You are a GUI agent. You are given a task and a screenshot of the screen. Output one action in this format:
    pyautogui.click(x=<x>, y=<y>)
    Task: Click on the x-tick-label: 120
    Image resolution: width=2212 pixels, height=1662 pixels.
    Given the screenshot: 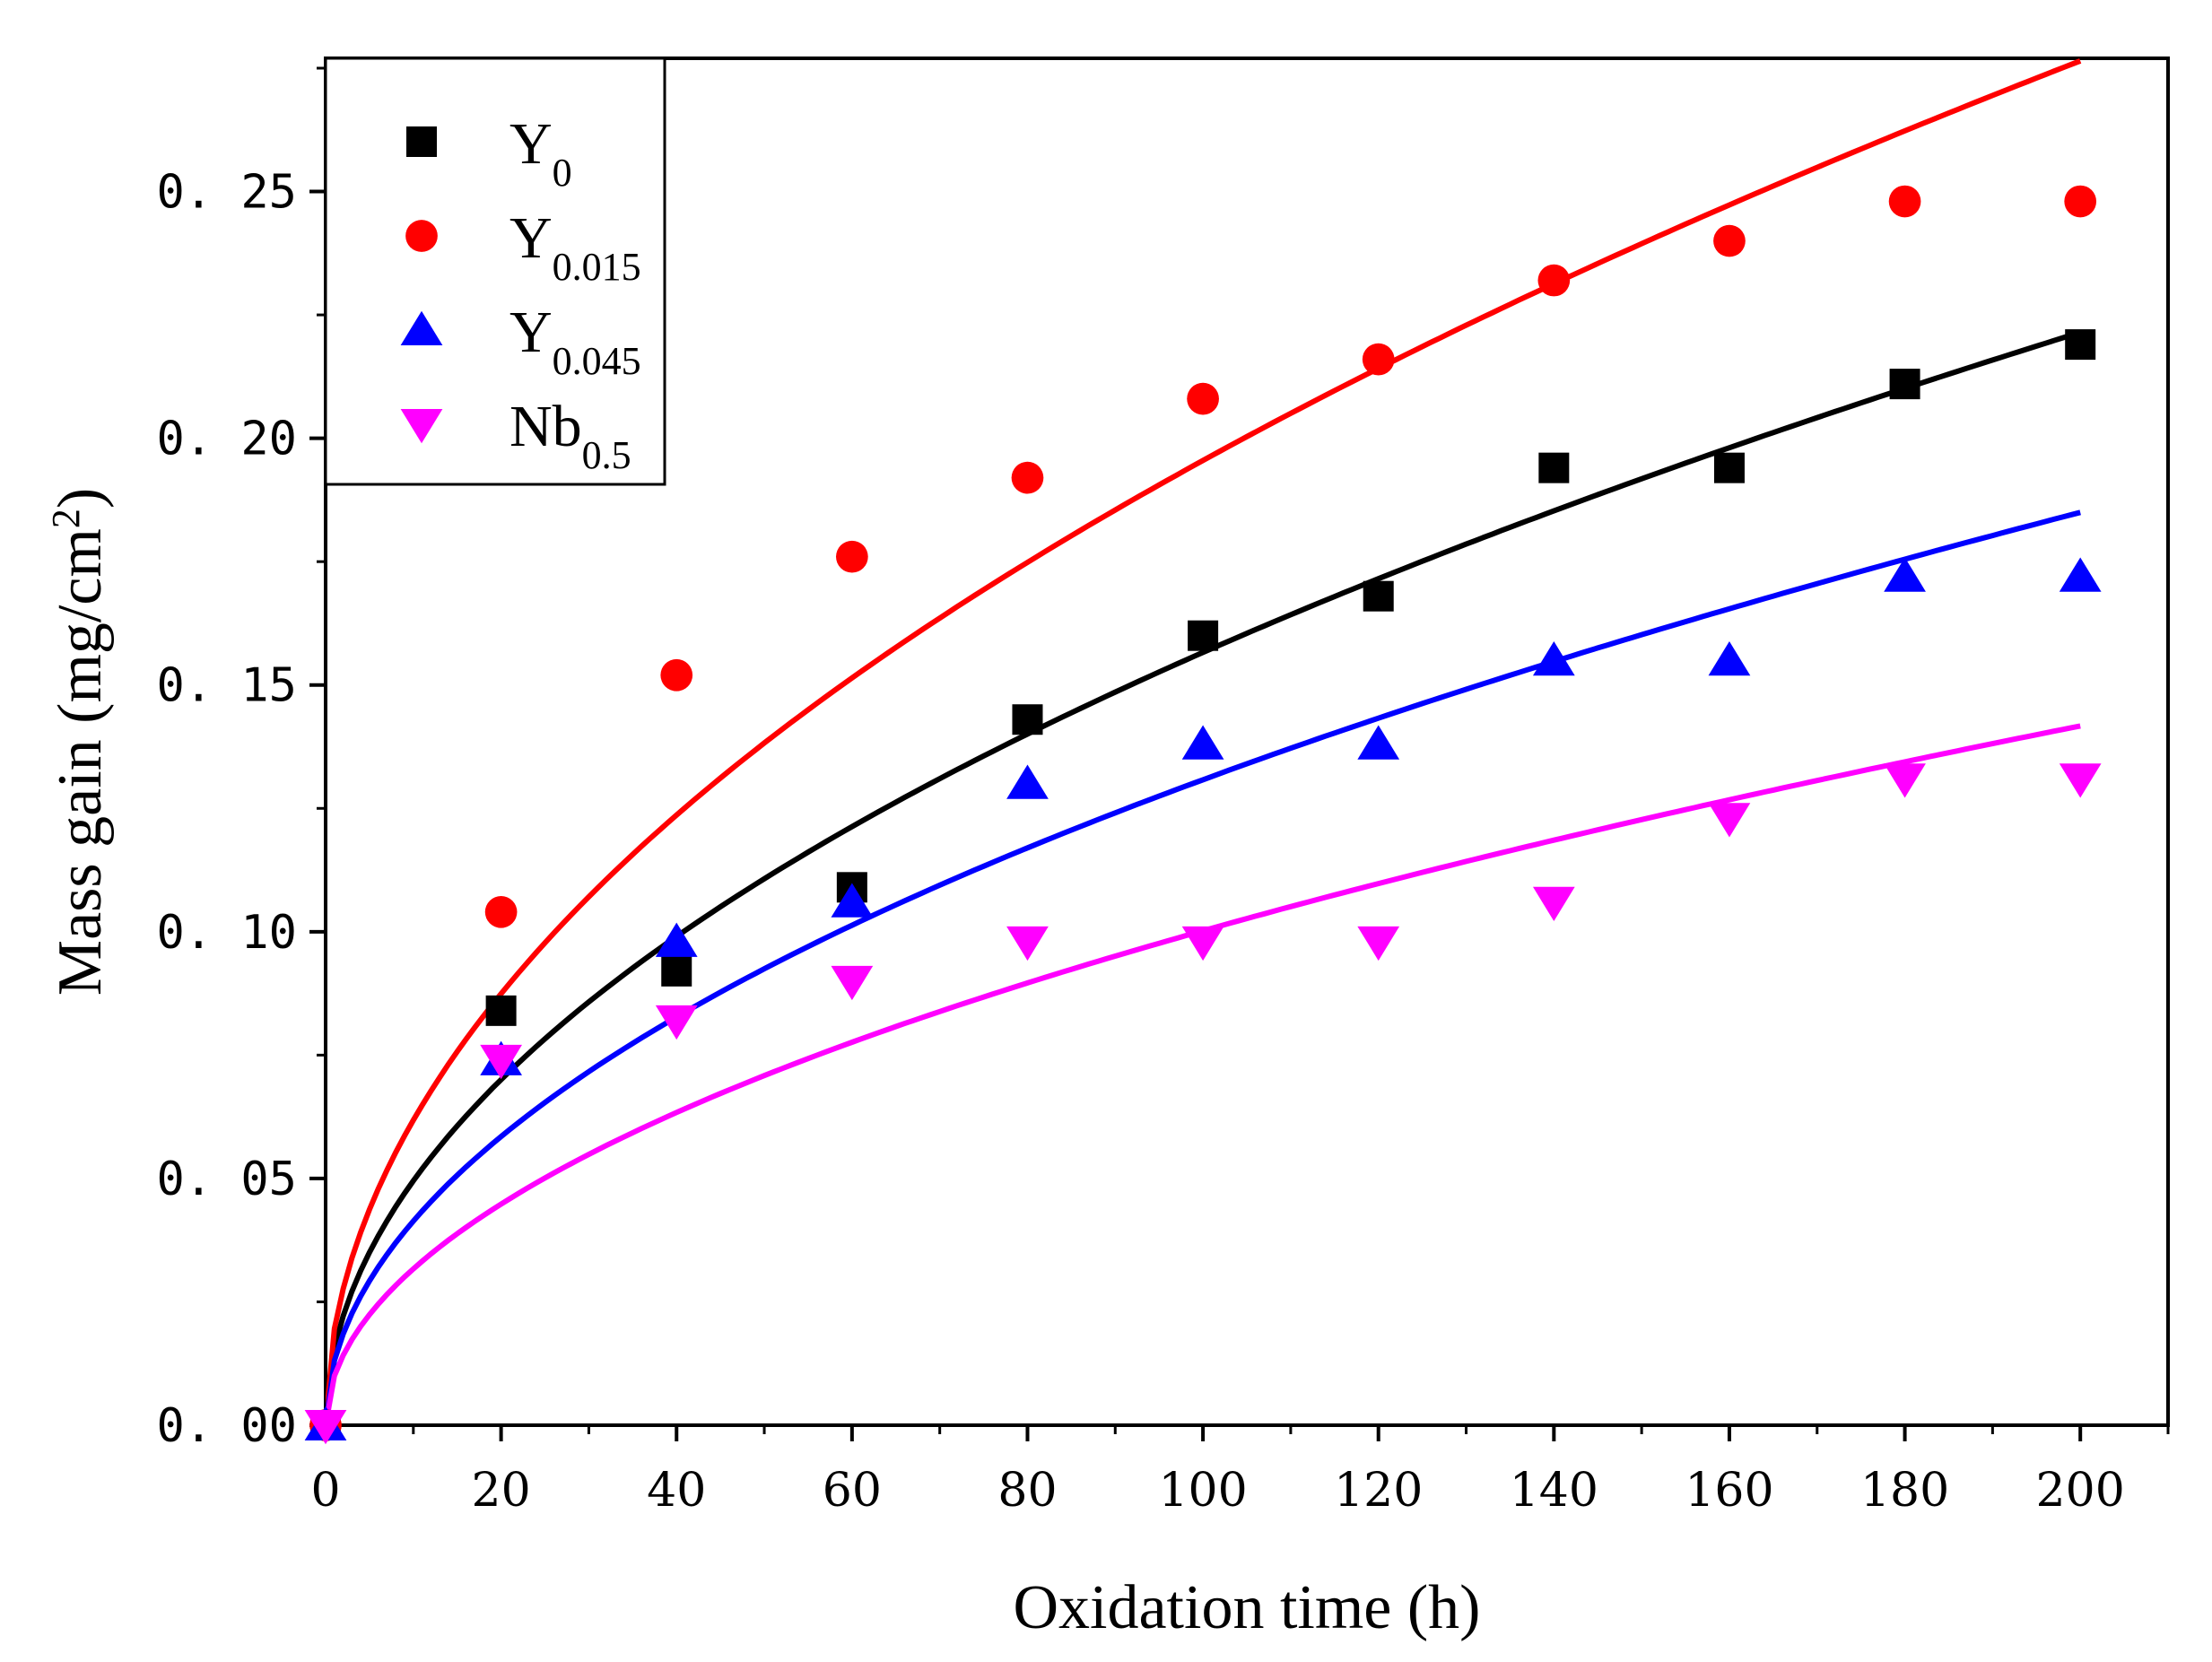 What is the action you would take?
    pyautogui.click(x=1378, y=1491)
    